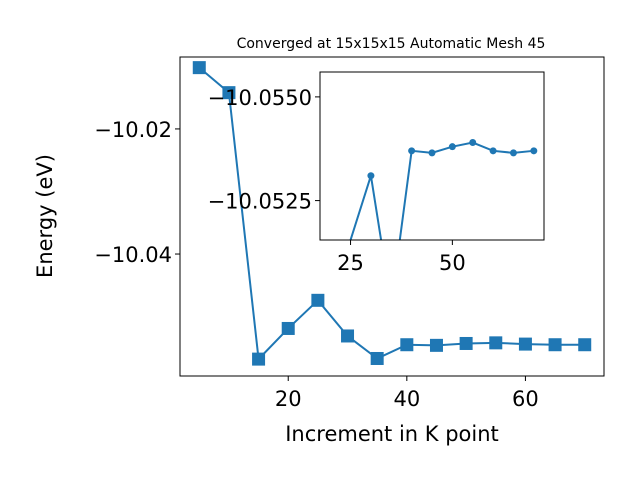 This screenshot has height=480, width=640. What do you see at coordinates (406, 399) in the screenshot?
I see `main-x-tick-label: 40` at bounding box center [406, 399].